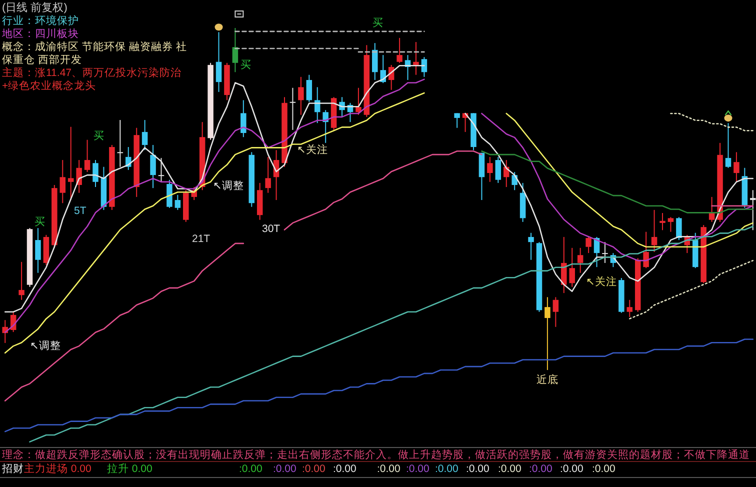 This screenshot has height=487, width=756. Describe the element at coordinates (130, 468) in the screenshot. I see `text: 拉升 0.00` at that location.